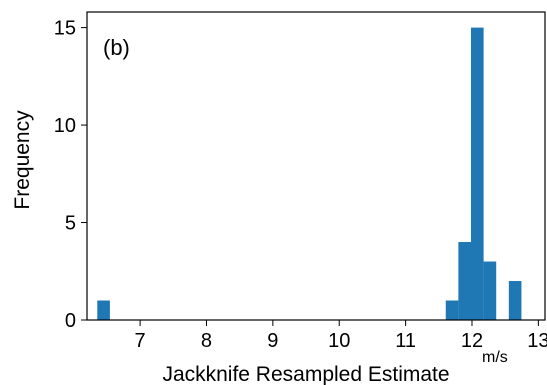  Describe the element at coordinates (140, 341) in the screenshot. I see `x-tick-label-7: 7` at that location.